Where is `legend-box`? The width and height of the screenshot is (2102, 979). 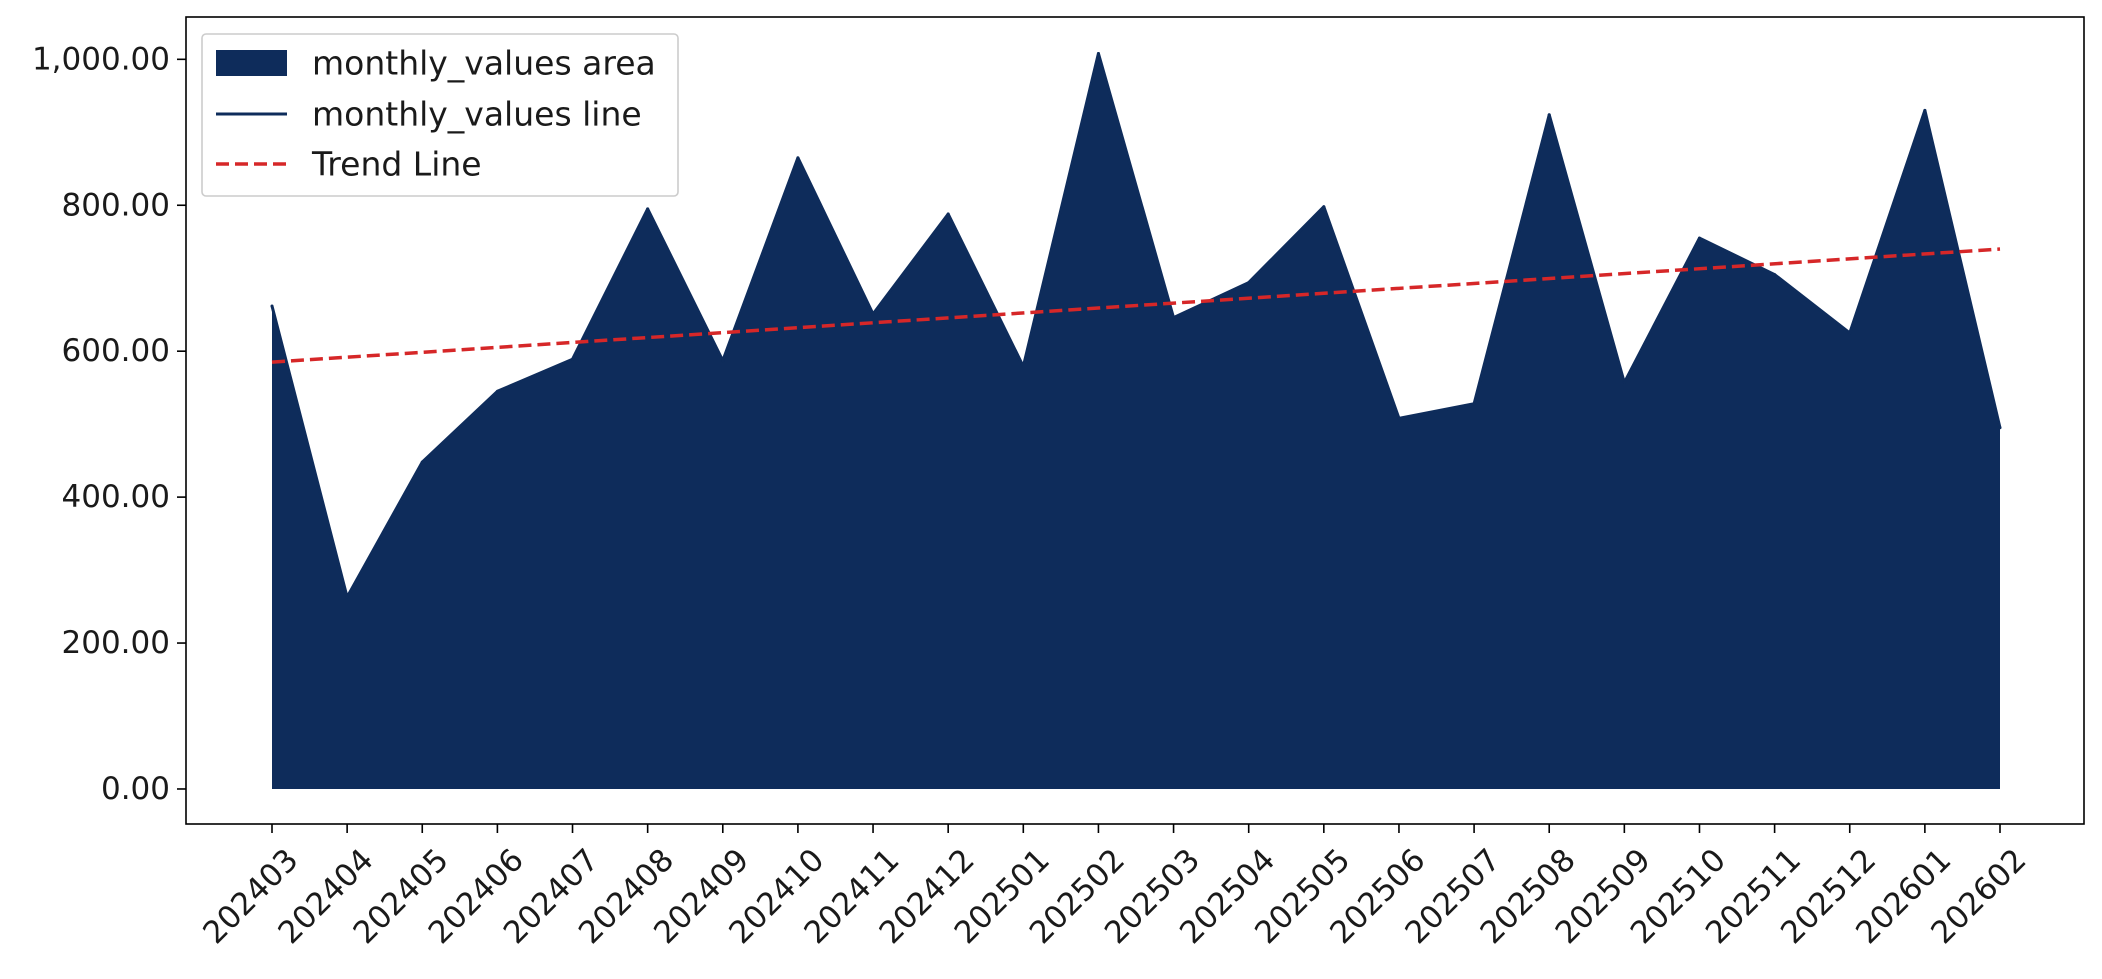 legend-box is located at coordinates (440, 115).